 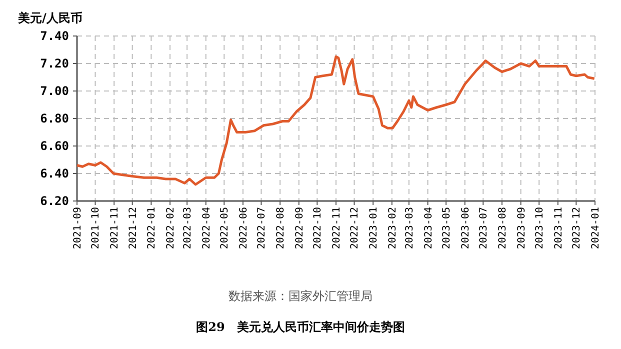 What do you see at coordinates (577, 228) in the screenshot?
I see `x-tick-label: 2023-12` at bounding box center [577, 228].